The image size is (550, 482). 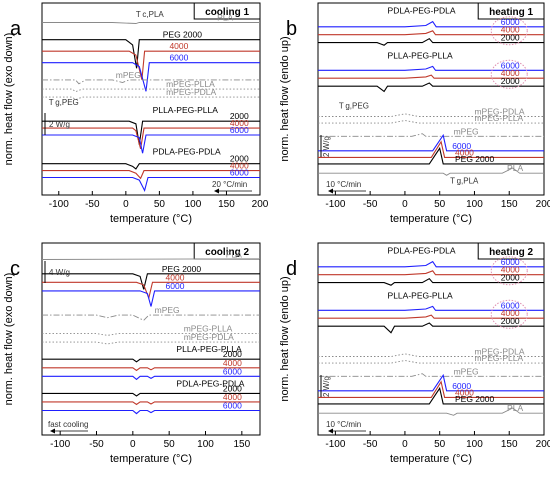 I want to click on y-axis-title: norm. heat flow (exo down), so click(x=9, y=339).